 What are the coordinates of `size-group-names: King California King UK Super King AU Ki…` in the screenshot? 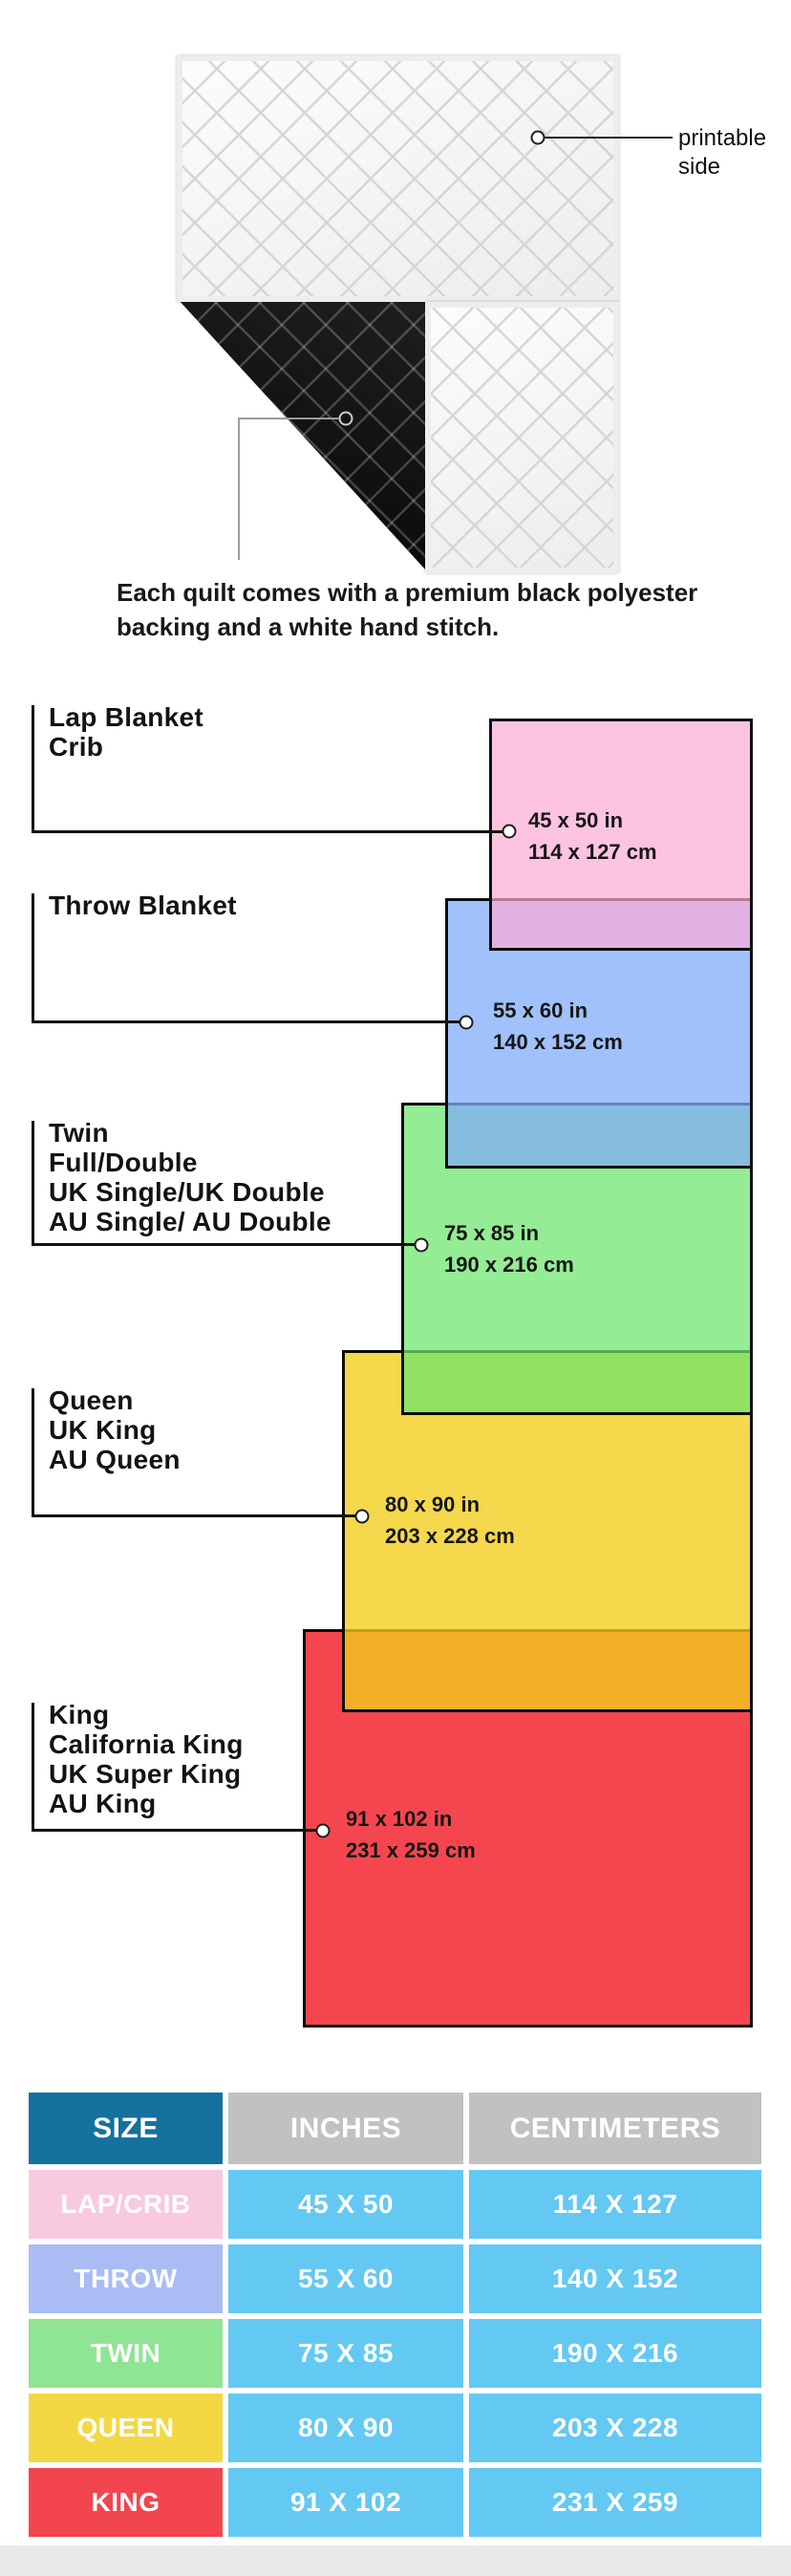 It's located at (146, 1759).